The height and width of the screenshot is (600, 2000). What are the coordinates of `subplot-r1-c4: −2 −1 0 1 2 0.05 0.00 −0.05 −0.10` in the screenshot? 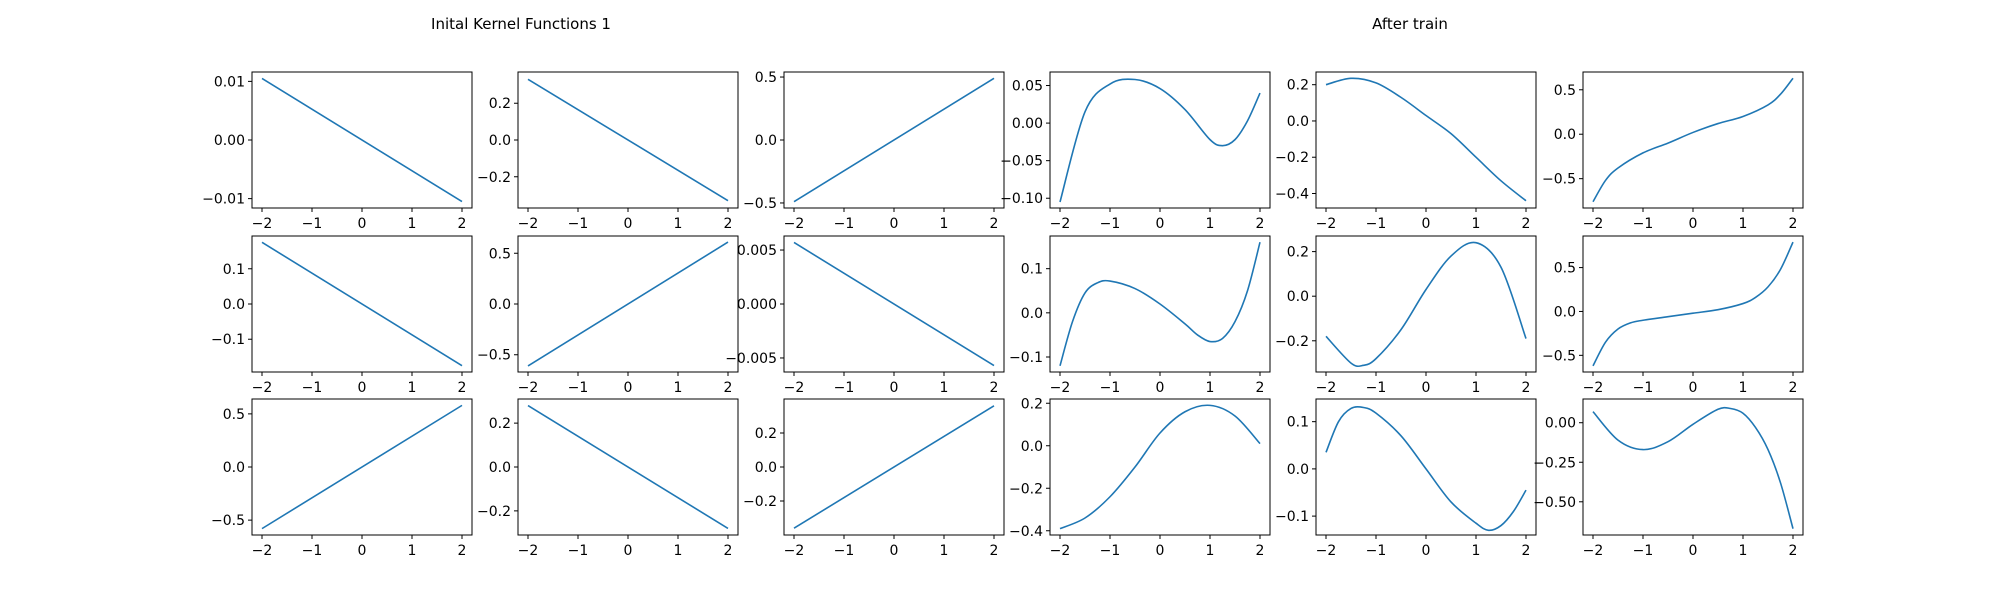 It's located at (1135, 151).